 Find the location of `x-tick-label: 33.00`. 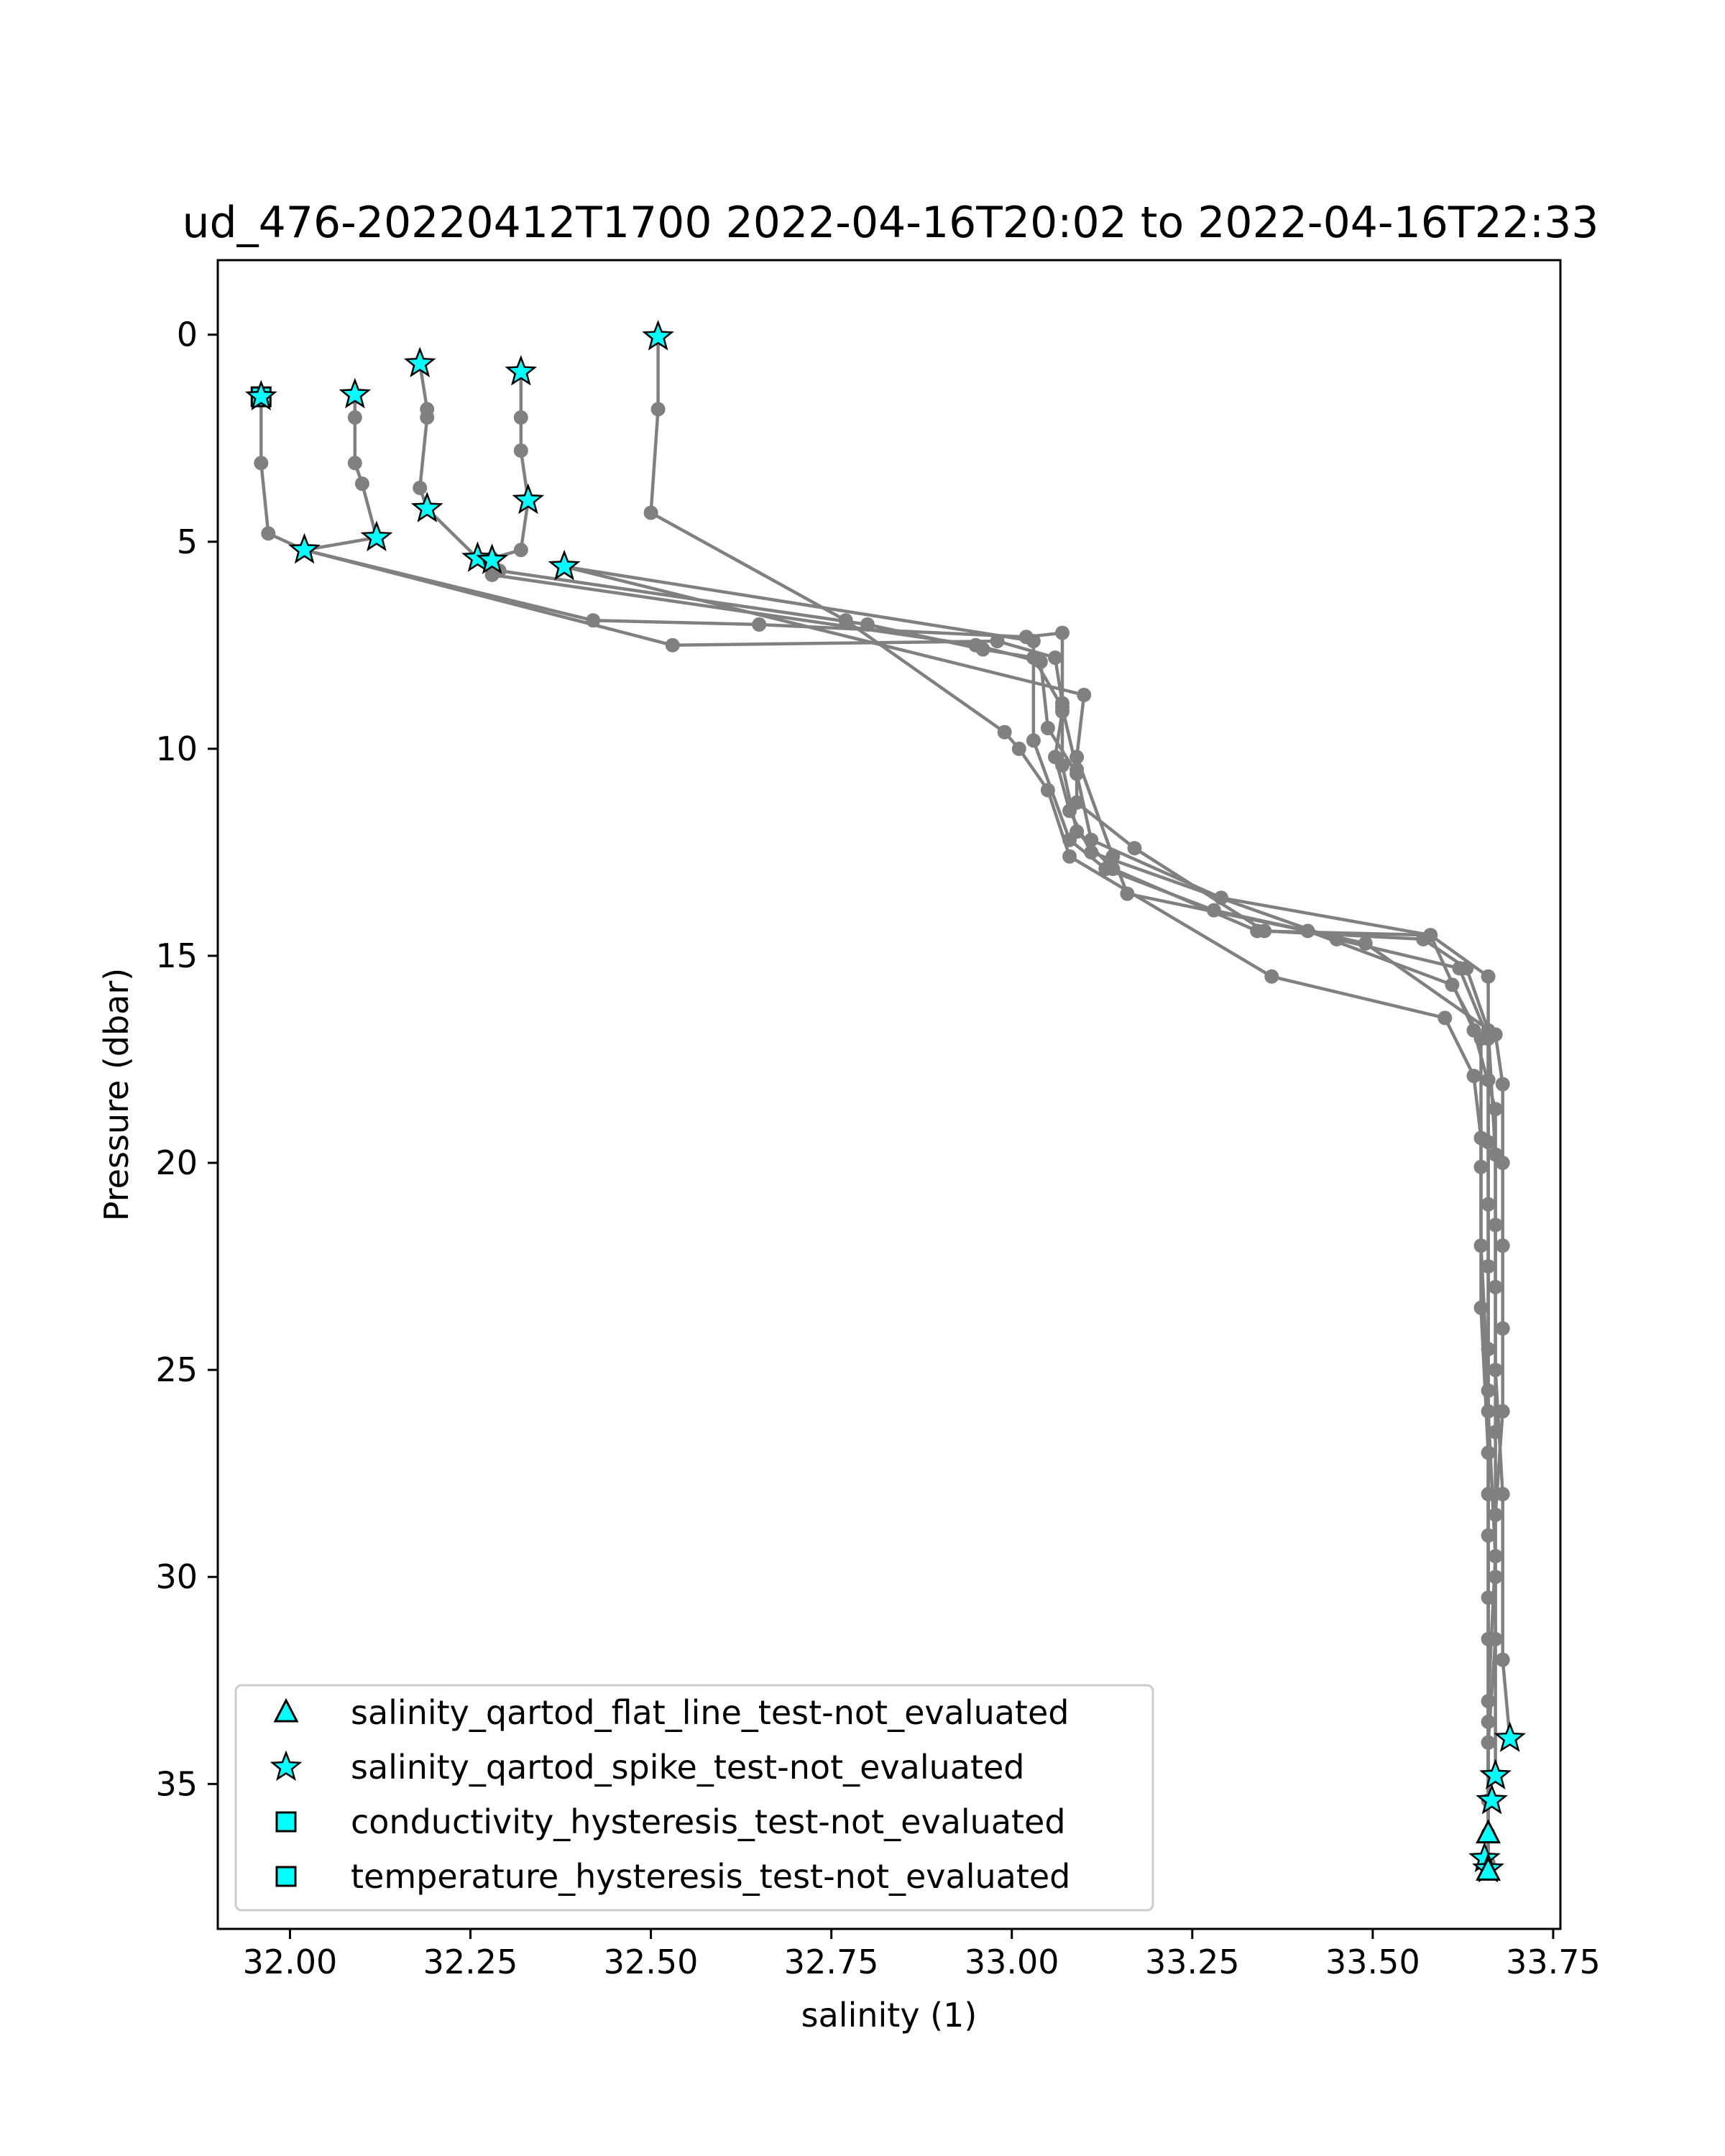

x-tick-label: 33.00 is located at coordinates (1012, 1962).